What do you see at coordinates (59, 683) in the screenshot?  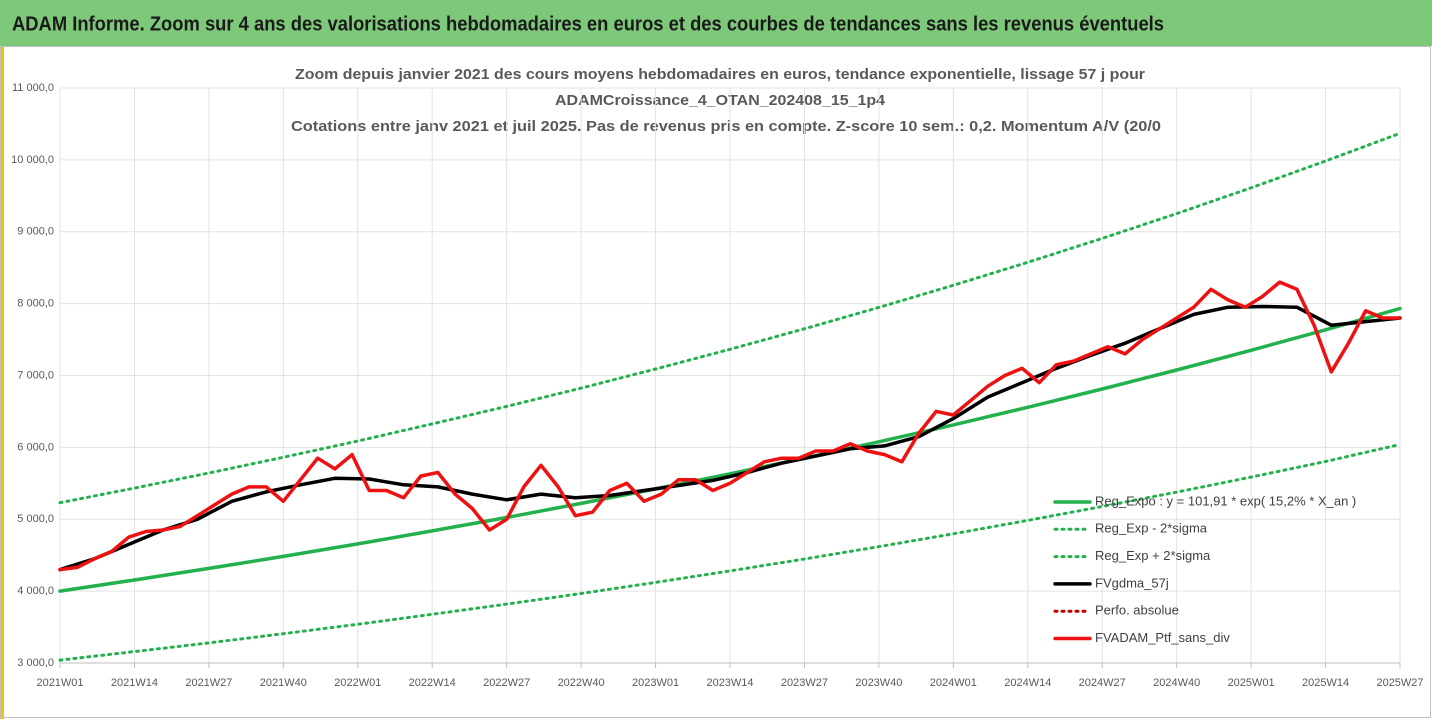 I see `x-tick-label: 2021W01` at bounding box center [59, 683].